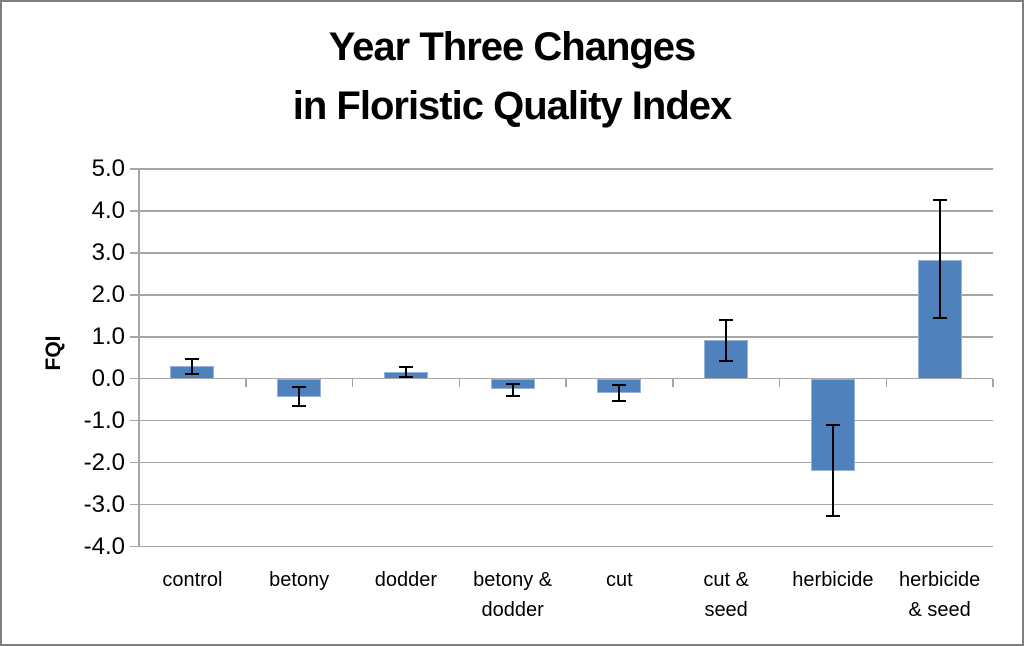 This screenshot has height=646, width=1024. I want to click on y-tick-label: 1.0, so click(108, 336).